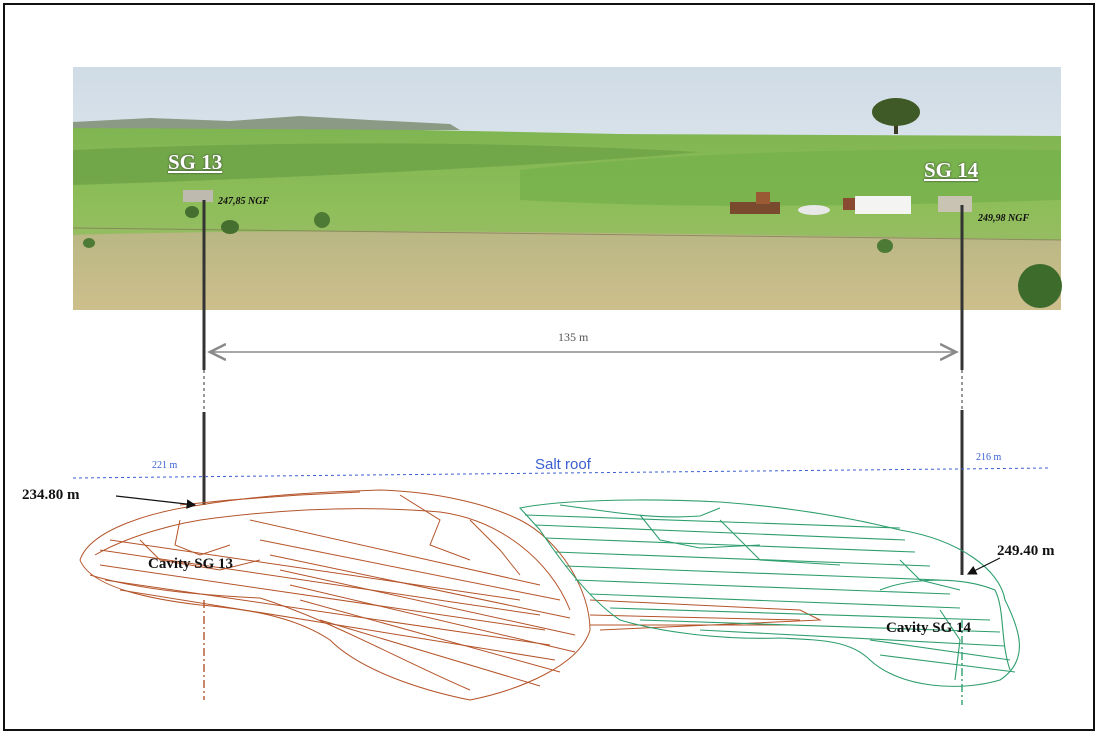  What do you see at coordinates (195, 162) in the screenshot?
I see `label-sg13: SG 13` at bounding box center [195, 162].